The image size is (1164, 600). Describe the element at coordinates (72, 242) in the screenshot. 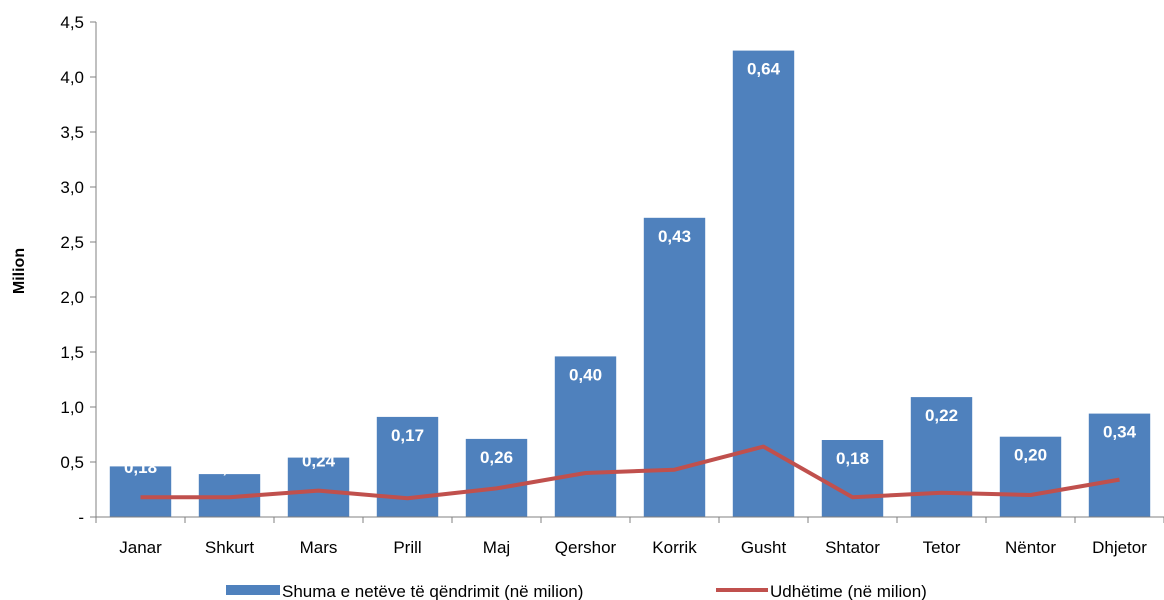

I see `y-tick-label: 2,5` at that location.